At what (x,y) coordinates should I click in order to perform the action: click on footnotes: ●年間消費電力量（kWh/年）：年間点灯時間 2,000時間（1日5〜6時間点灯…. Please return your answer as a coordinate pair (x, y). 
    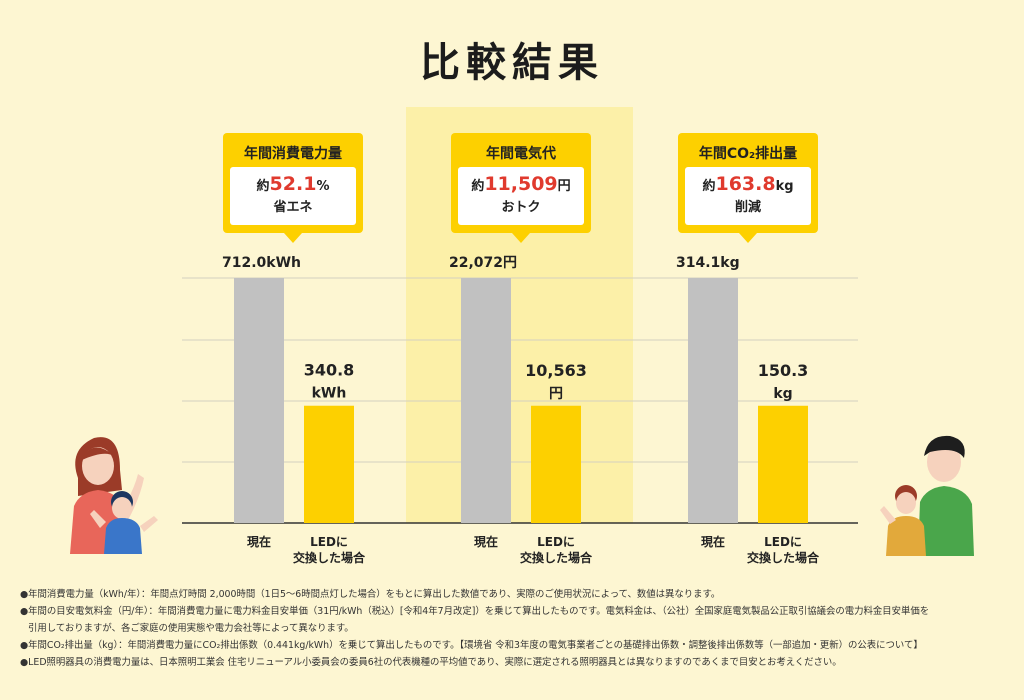
    Looking at the image, I should click on (515, 628).